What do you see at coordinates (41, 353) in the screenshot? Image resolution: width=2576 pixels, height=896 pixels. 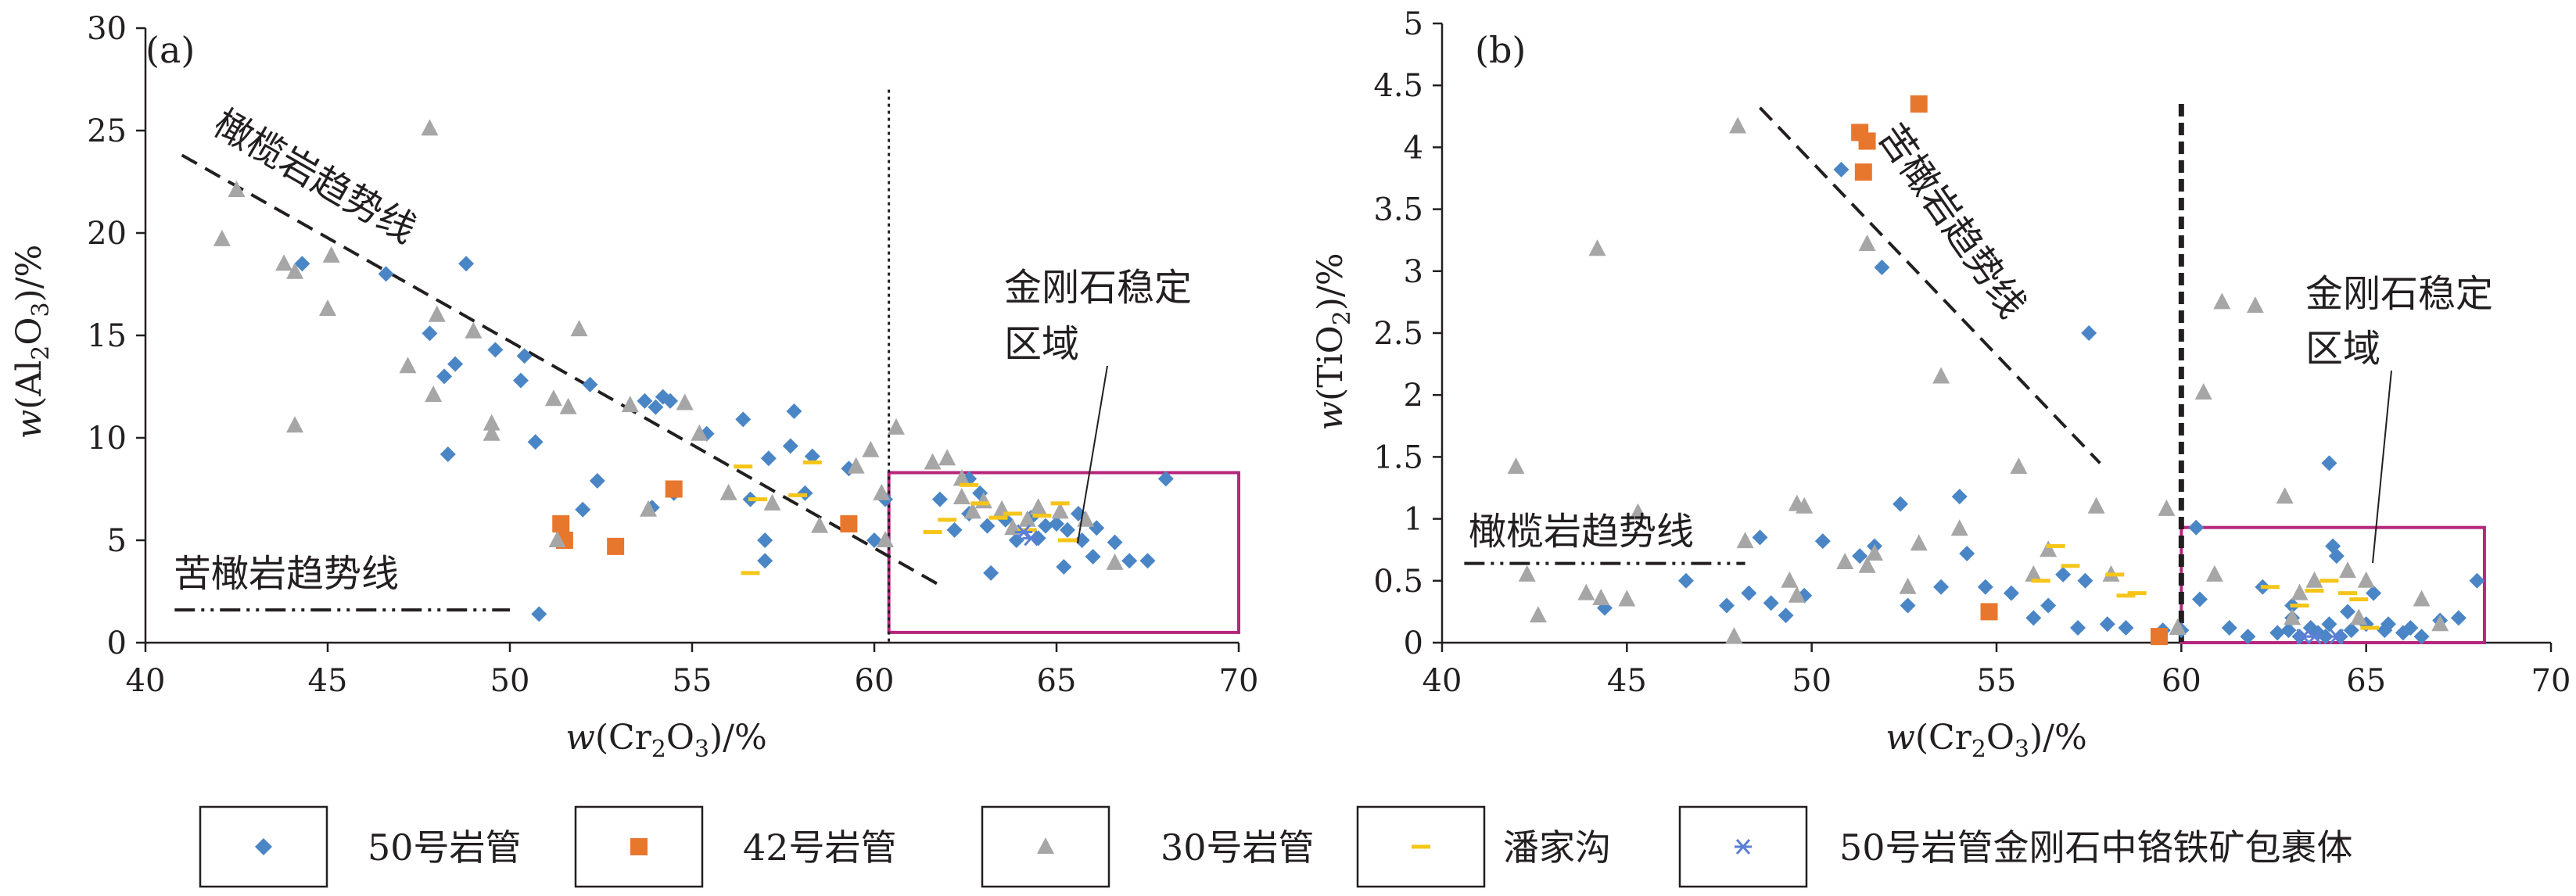 I see `chart-a-ylabel-sub1: 2` at bounding box center [41, 353].